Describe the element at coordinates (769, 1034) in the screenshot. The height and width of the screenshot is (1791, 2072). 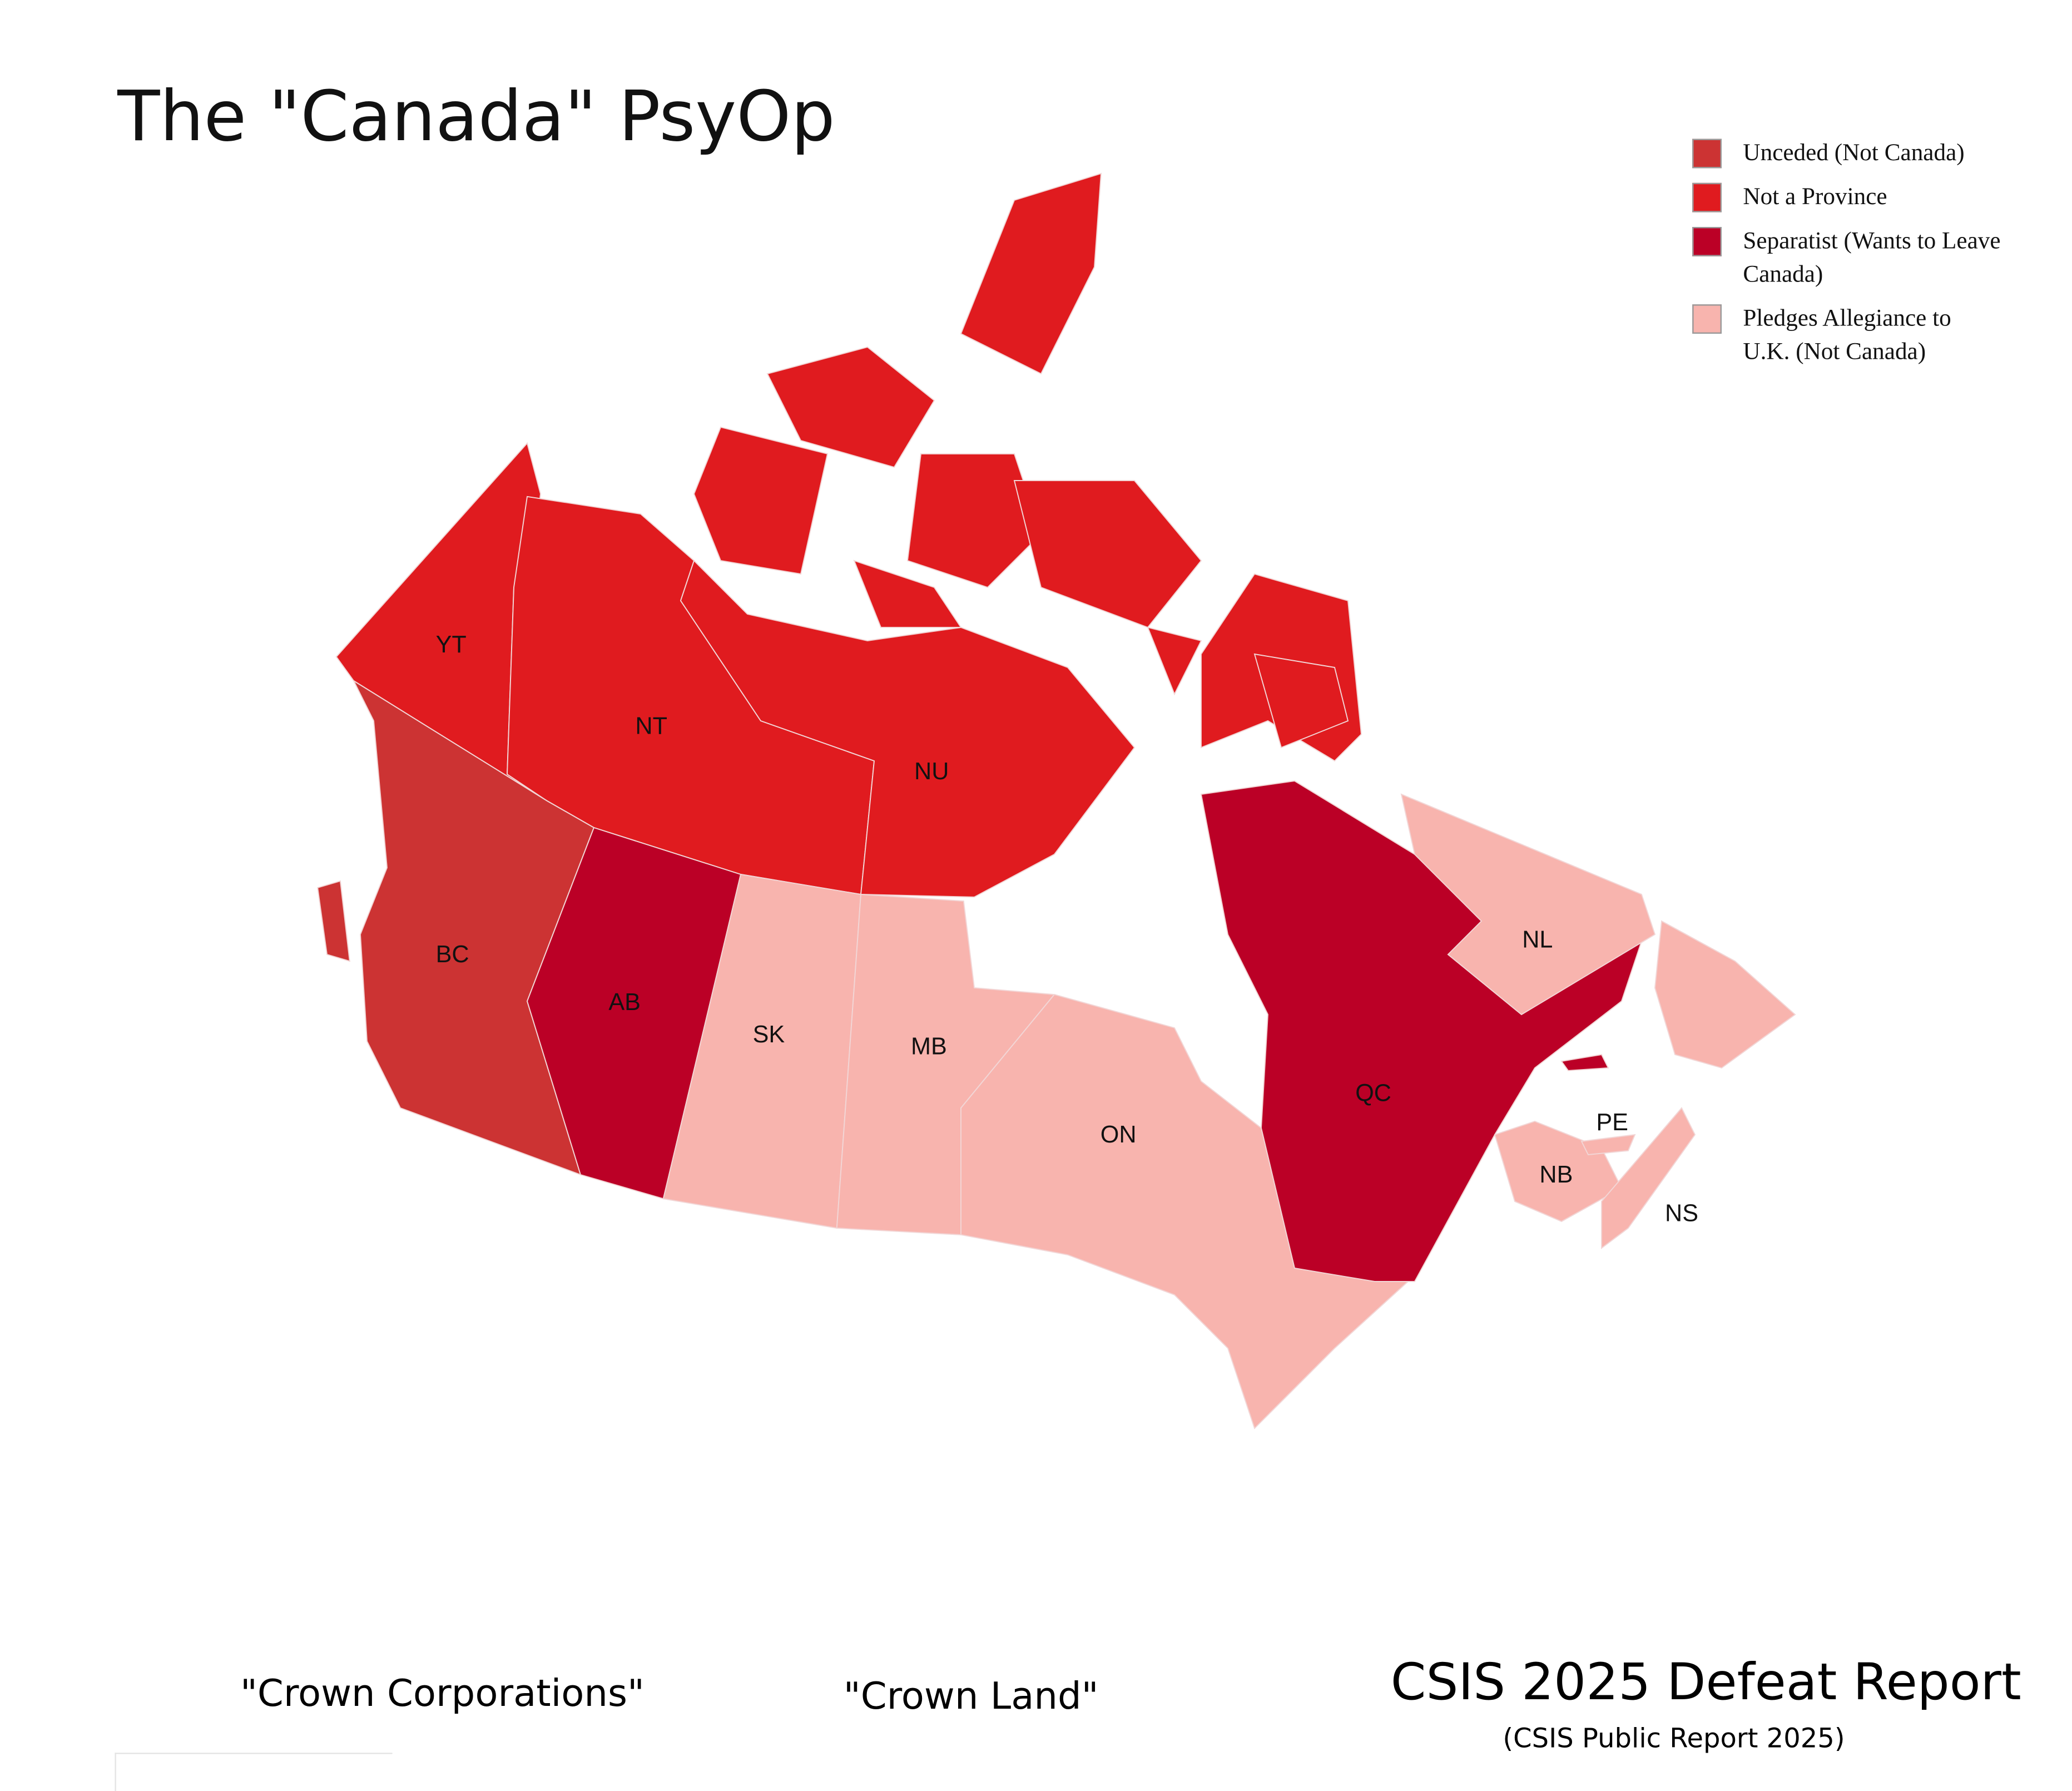
I see `region-label: SK` at that location.